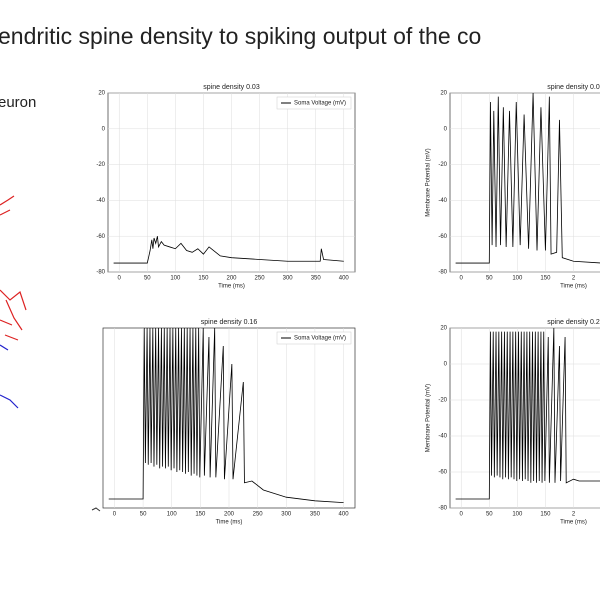 Image resolution: width=600 pixels, height=600 pixels. I want to click on chart-title: spine density 0.03, so click(231, 87).